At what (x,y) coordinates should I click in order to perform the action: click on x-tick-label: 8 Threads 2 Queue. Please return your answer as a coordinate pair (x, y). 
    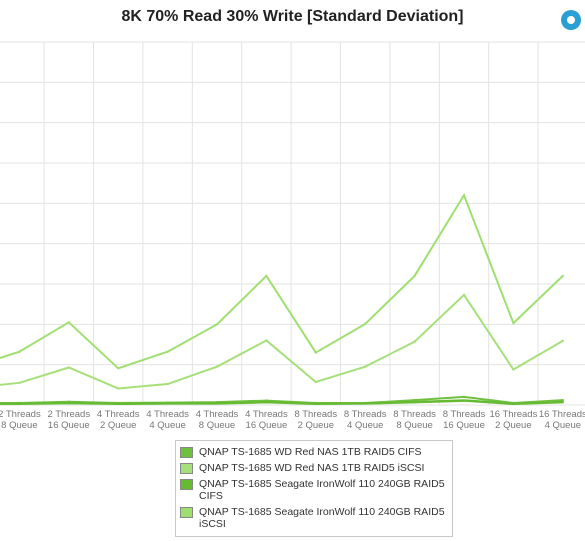
    Looking at the image, I should click on (315, 420).